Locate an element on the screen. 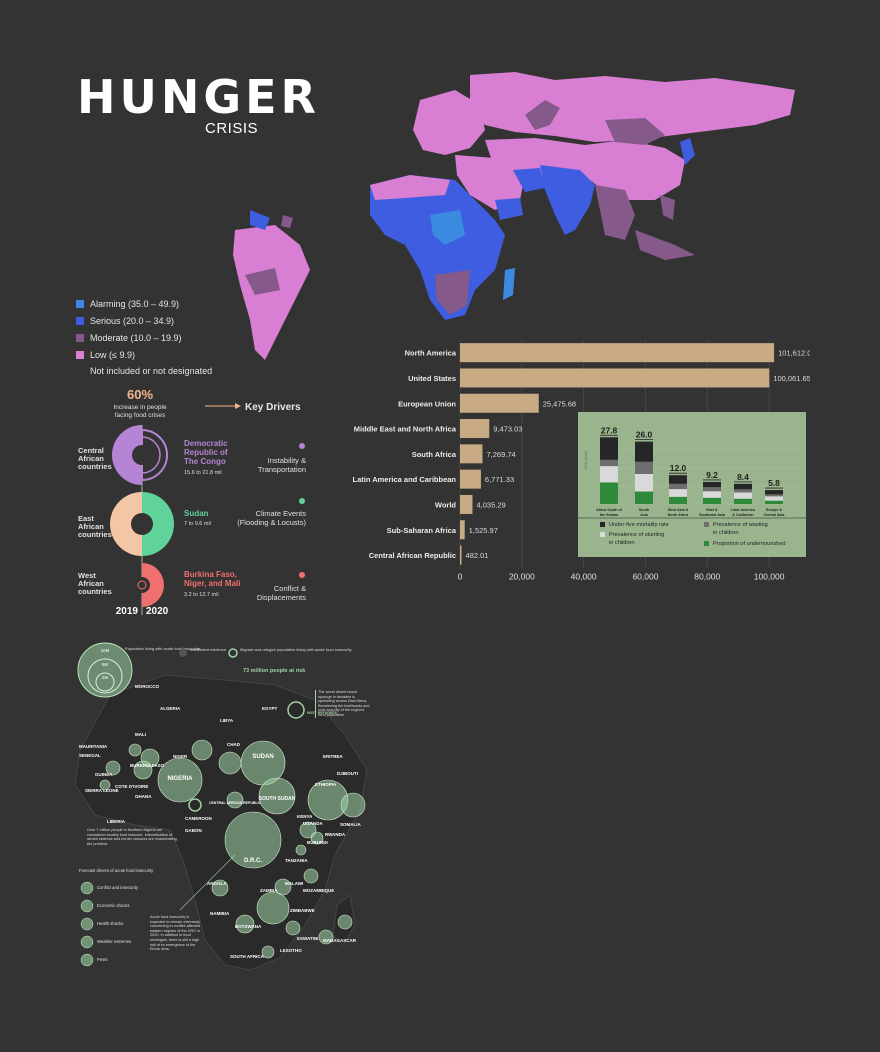 This screenshot has height=1052, width=880. africa-continent is located at coordinates (221, 822).